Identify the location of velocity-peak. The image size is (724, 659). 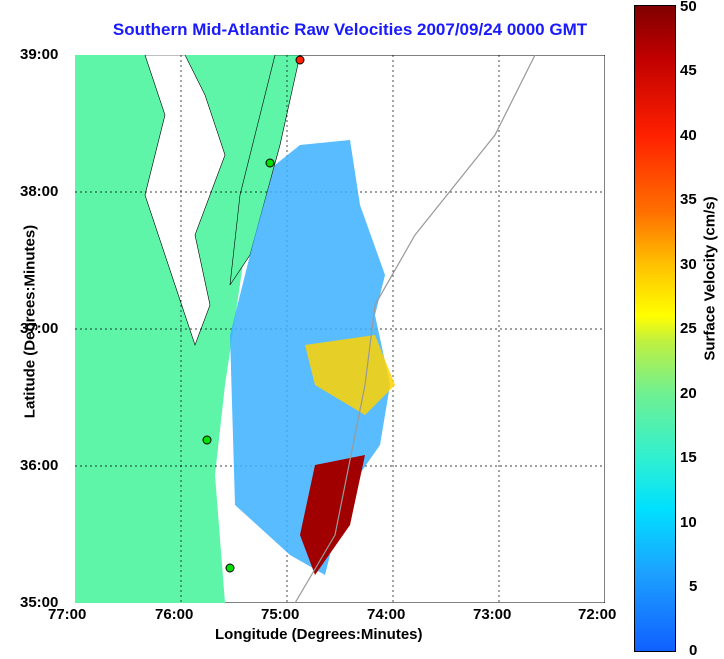
(332, 515).